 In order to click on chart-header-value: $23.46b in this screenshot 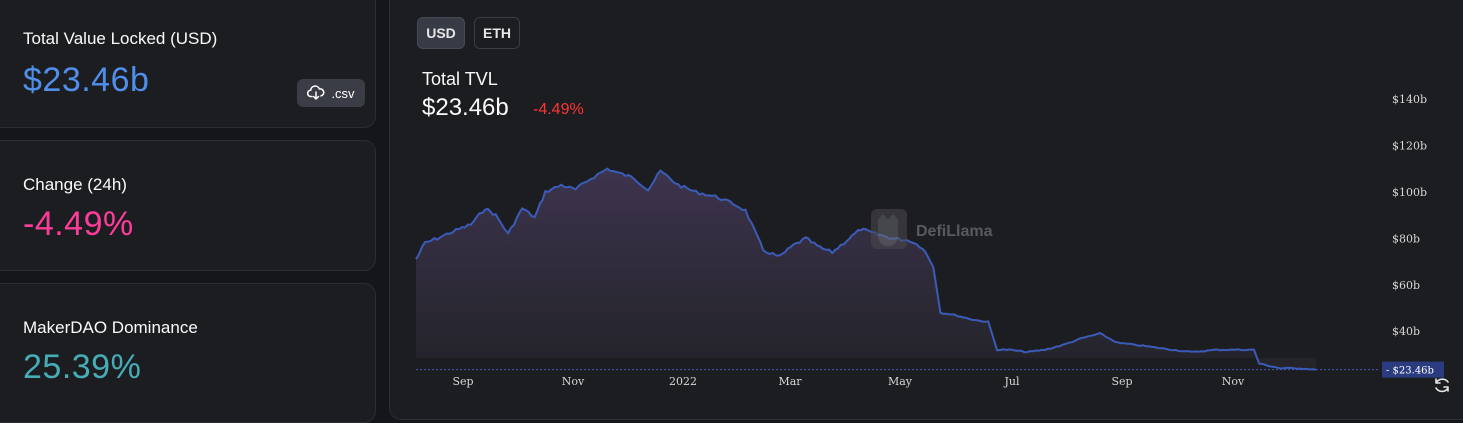, I will do `click(465, 107)`.